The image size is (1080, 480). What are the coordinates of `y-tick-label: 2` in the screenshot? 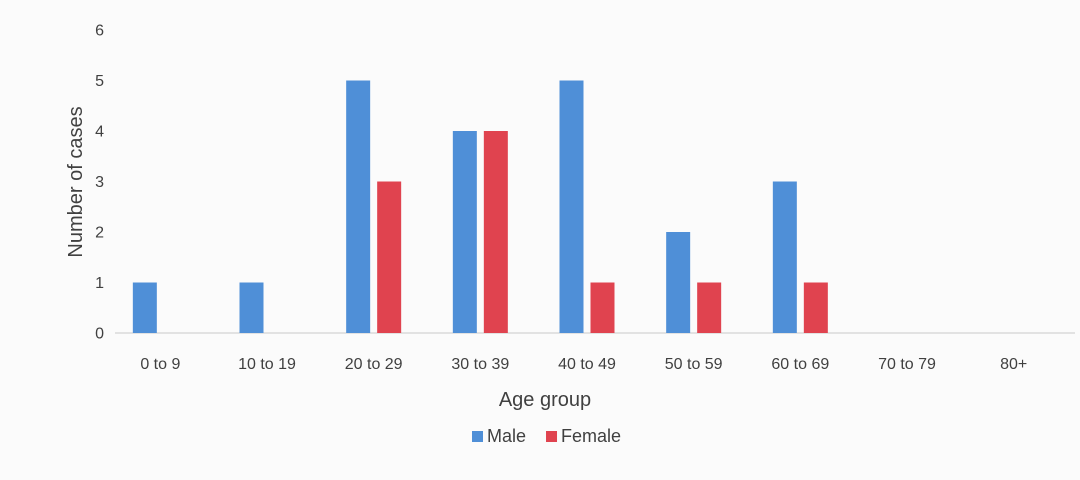 It's located at (99, 233).